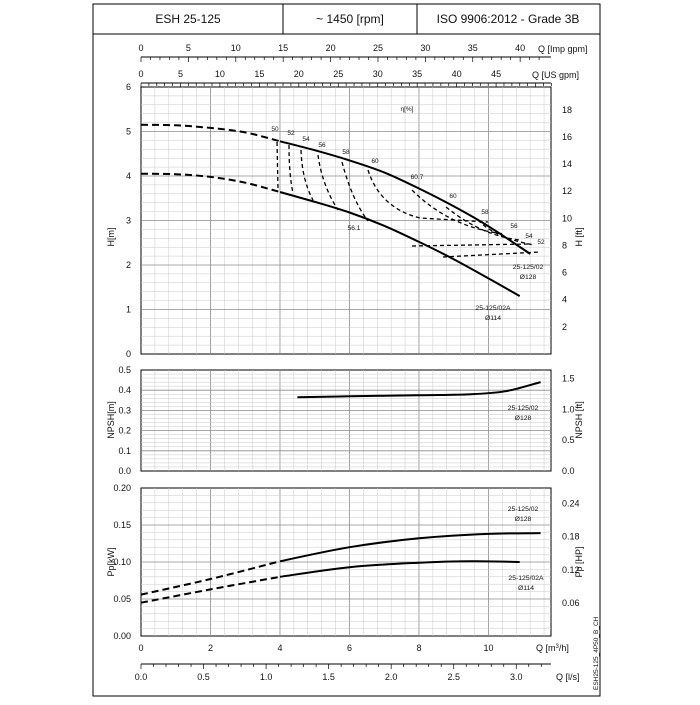 The image size is (700, 705). Describe the element at coordinates (128, 87) in the screenshot. I see `h-m-tick-label: 6` at that location.